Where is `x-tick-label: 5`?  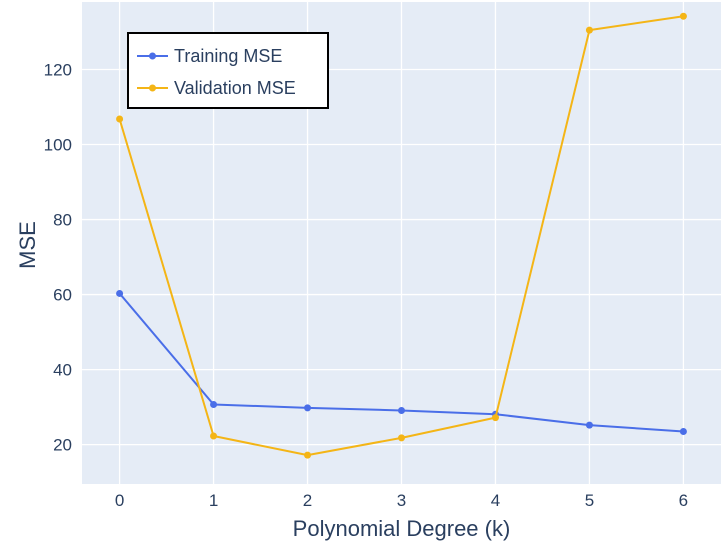
x-tick-label: 5 is located at coordinates (589, 500).